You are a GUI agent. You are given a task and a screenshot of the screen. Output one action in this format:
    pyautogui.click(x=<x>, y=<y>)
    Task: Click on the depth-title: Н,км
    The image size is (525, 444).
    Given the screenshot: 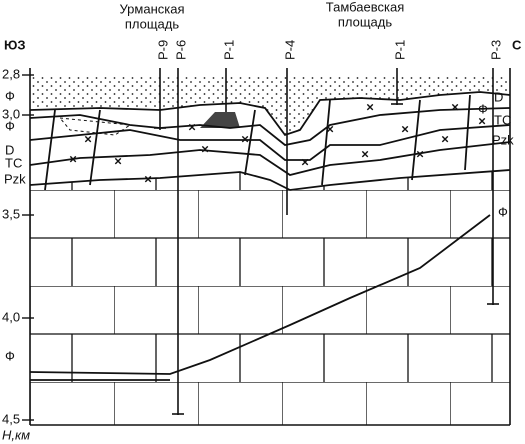 What is the action you would take?
    pyautogui.click(x=16, y=434)
    